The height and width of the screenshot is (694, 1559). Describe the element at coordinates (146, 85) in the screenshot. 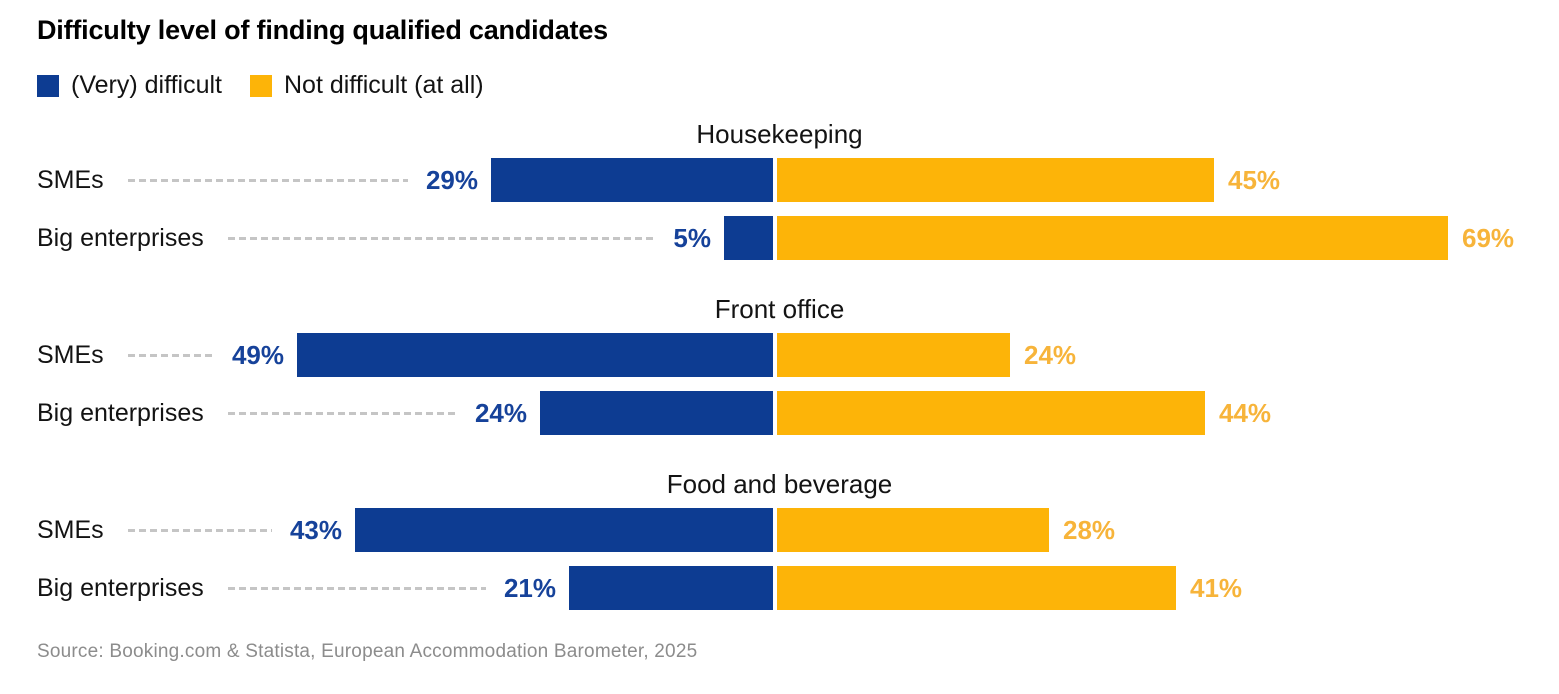

I see `legend-label-difficult: (Very) difficult` at that location.